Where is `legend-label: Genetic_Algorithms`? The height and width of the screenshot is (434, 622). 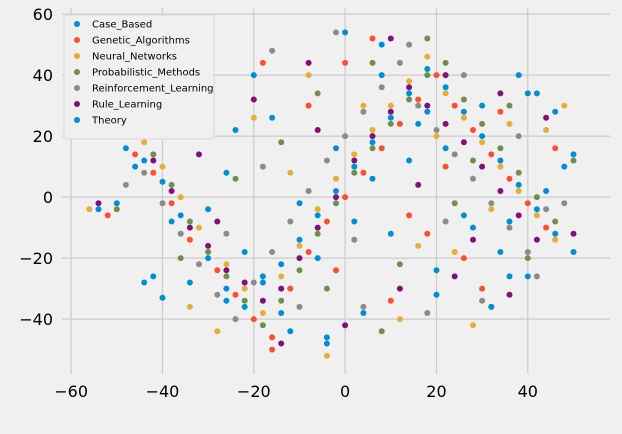 legend-label: Genetic_Algorithms is located at coordinates (141, 41).